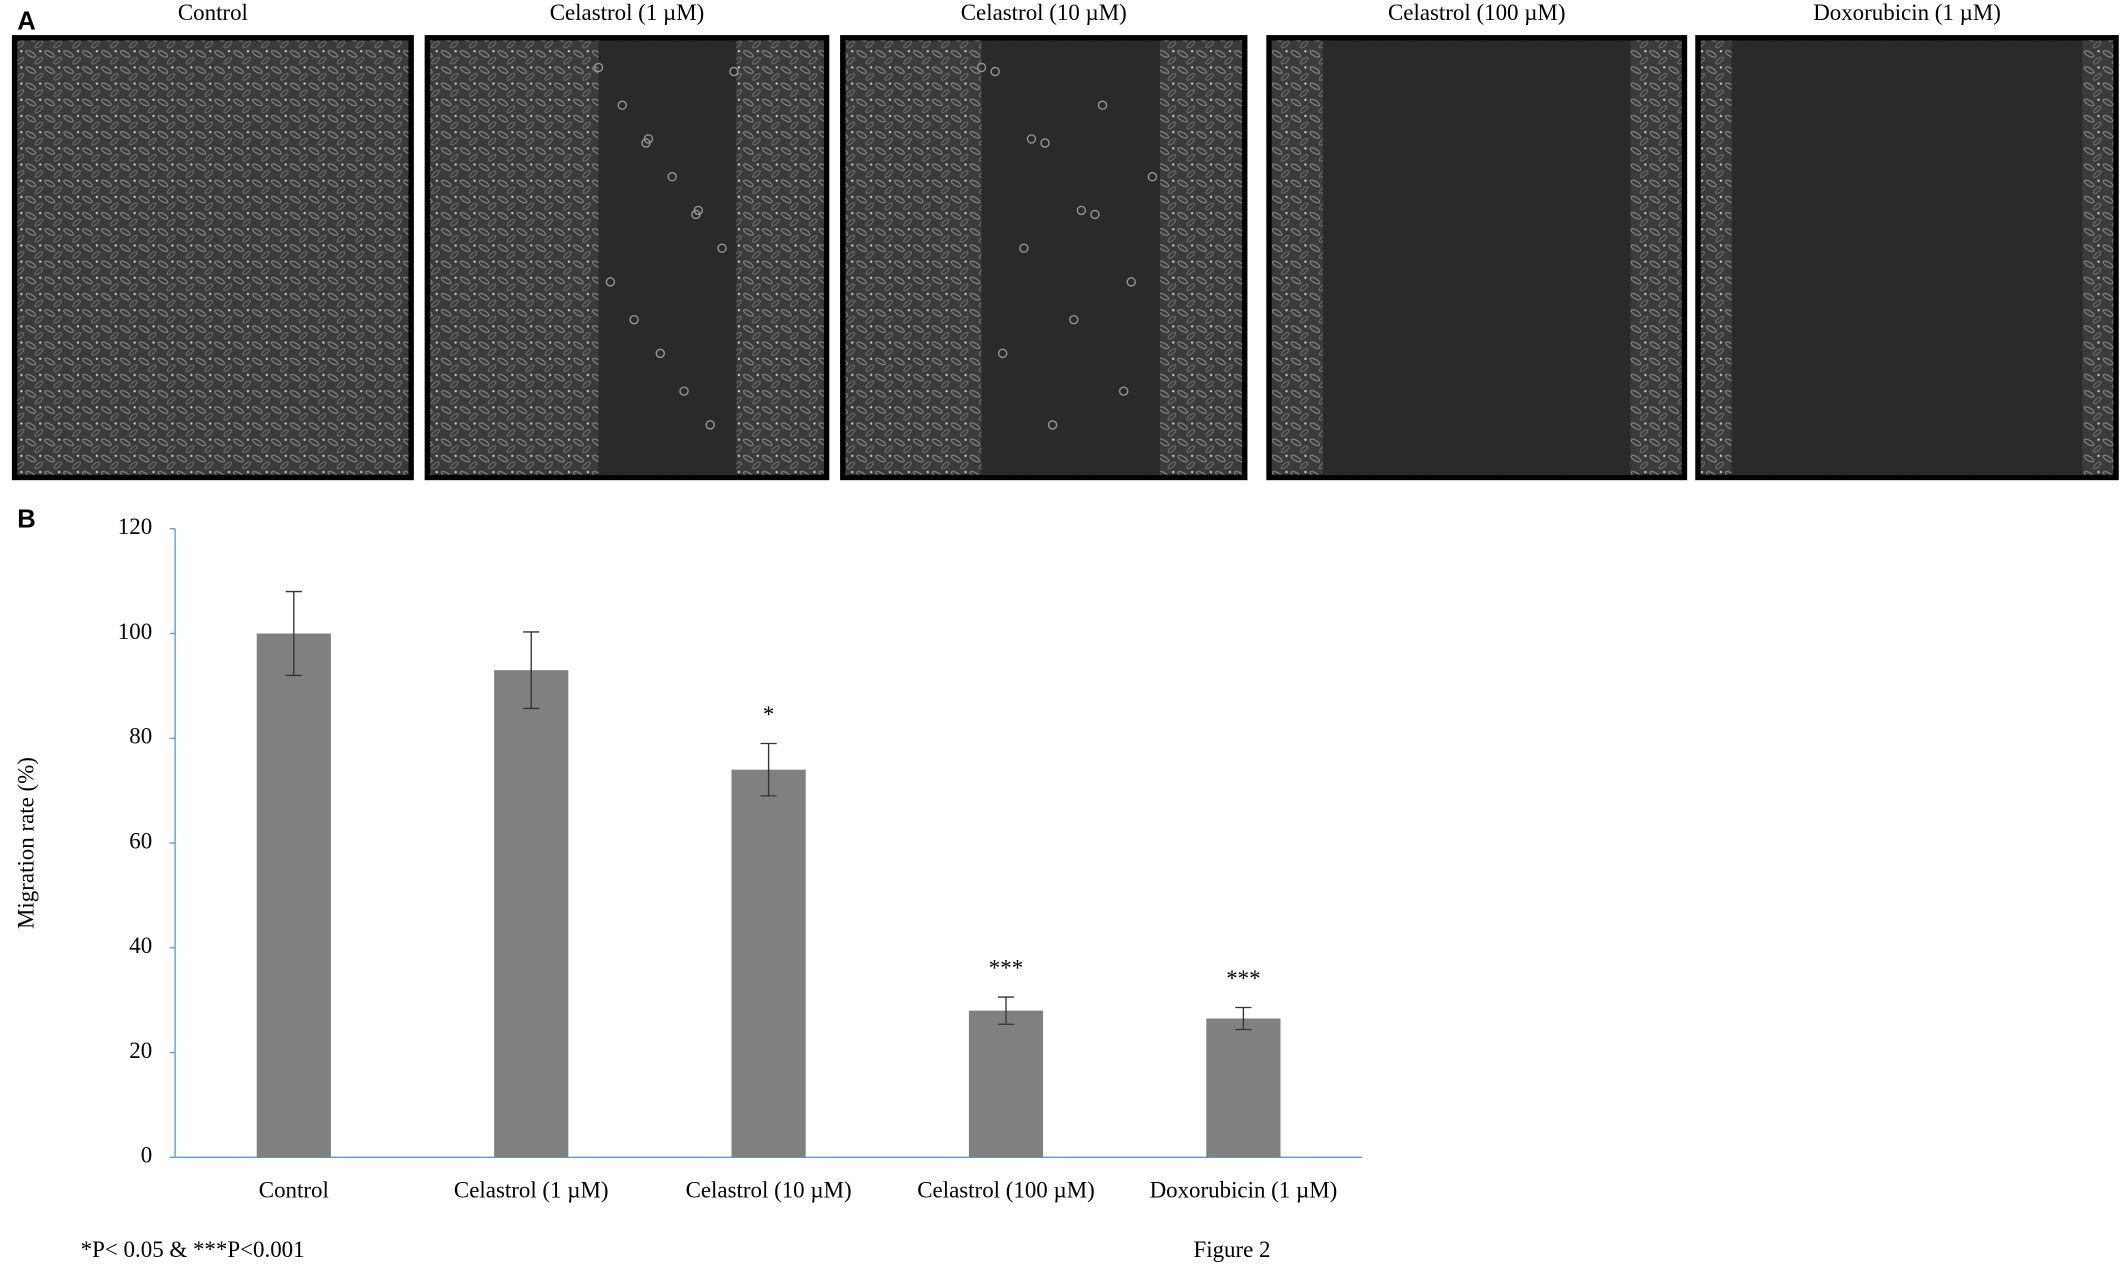 The width and height of the screenshot is (2128, 1276). What do you see at coordinates (26, 519) in the screenshot?
I see `panel-label: B` at bounding box center [26, 519].